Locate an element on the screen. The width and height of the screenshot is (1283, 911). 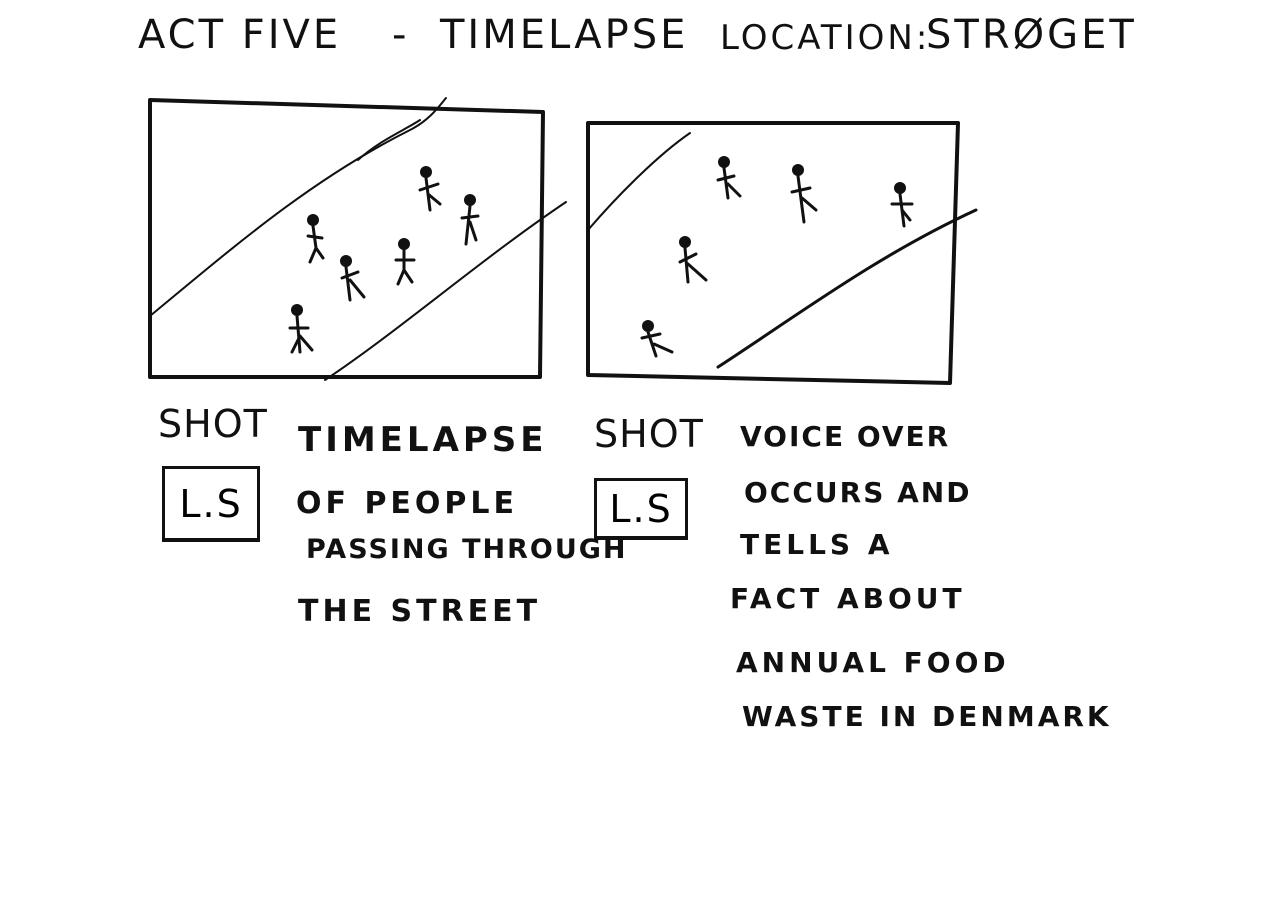
description-2-line-3: TELLS A is located at coordinates (817, 544).